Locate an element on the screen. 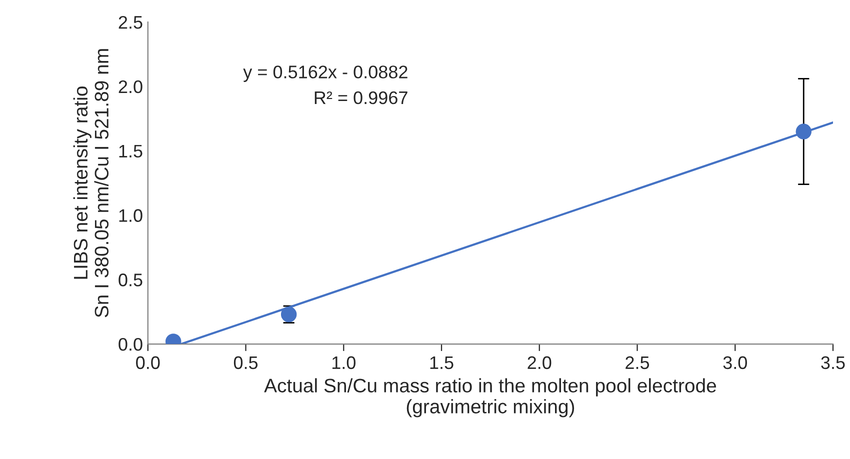  annotation: y = 0.5162x - 0.0882 is located at coordinates (325, 74).